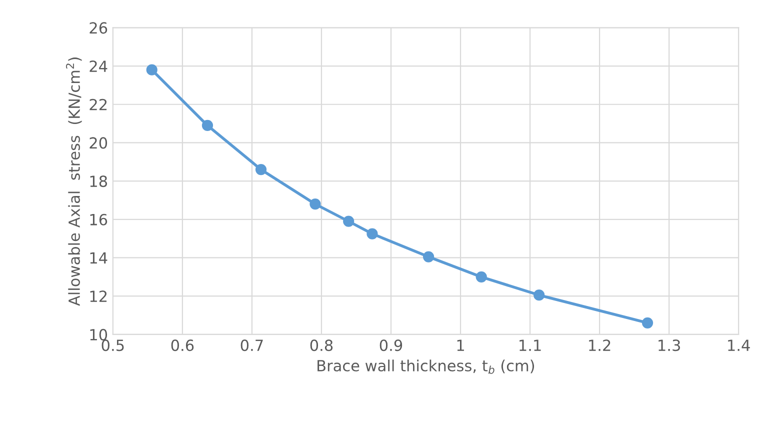  Describe the element at coordinates (426, 367) in the screenshot. I see `x-axis-title: Brace wall thickness, t$_{b}$ (cm)` at that location.